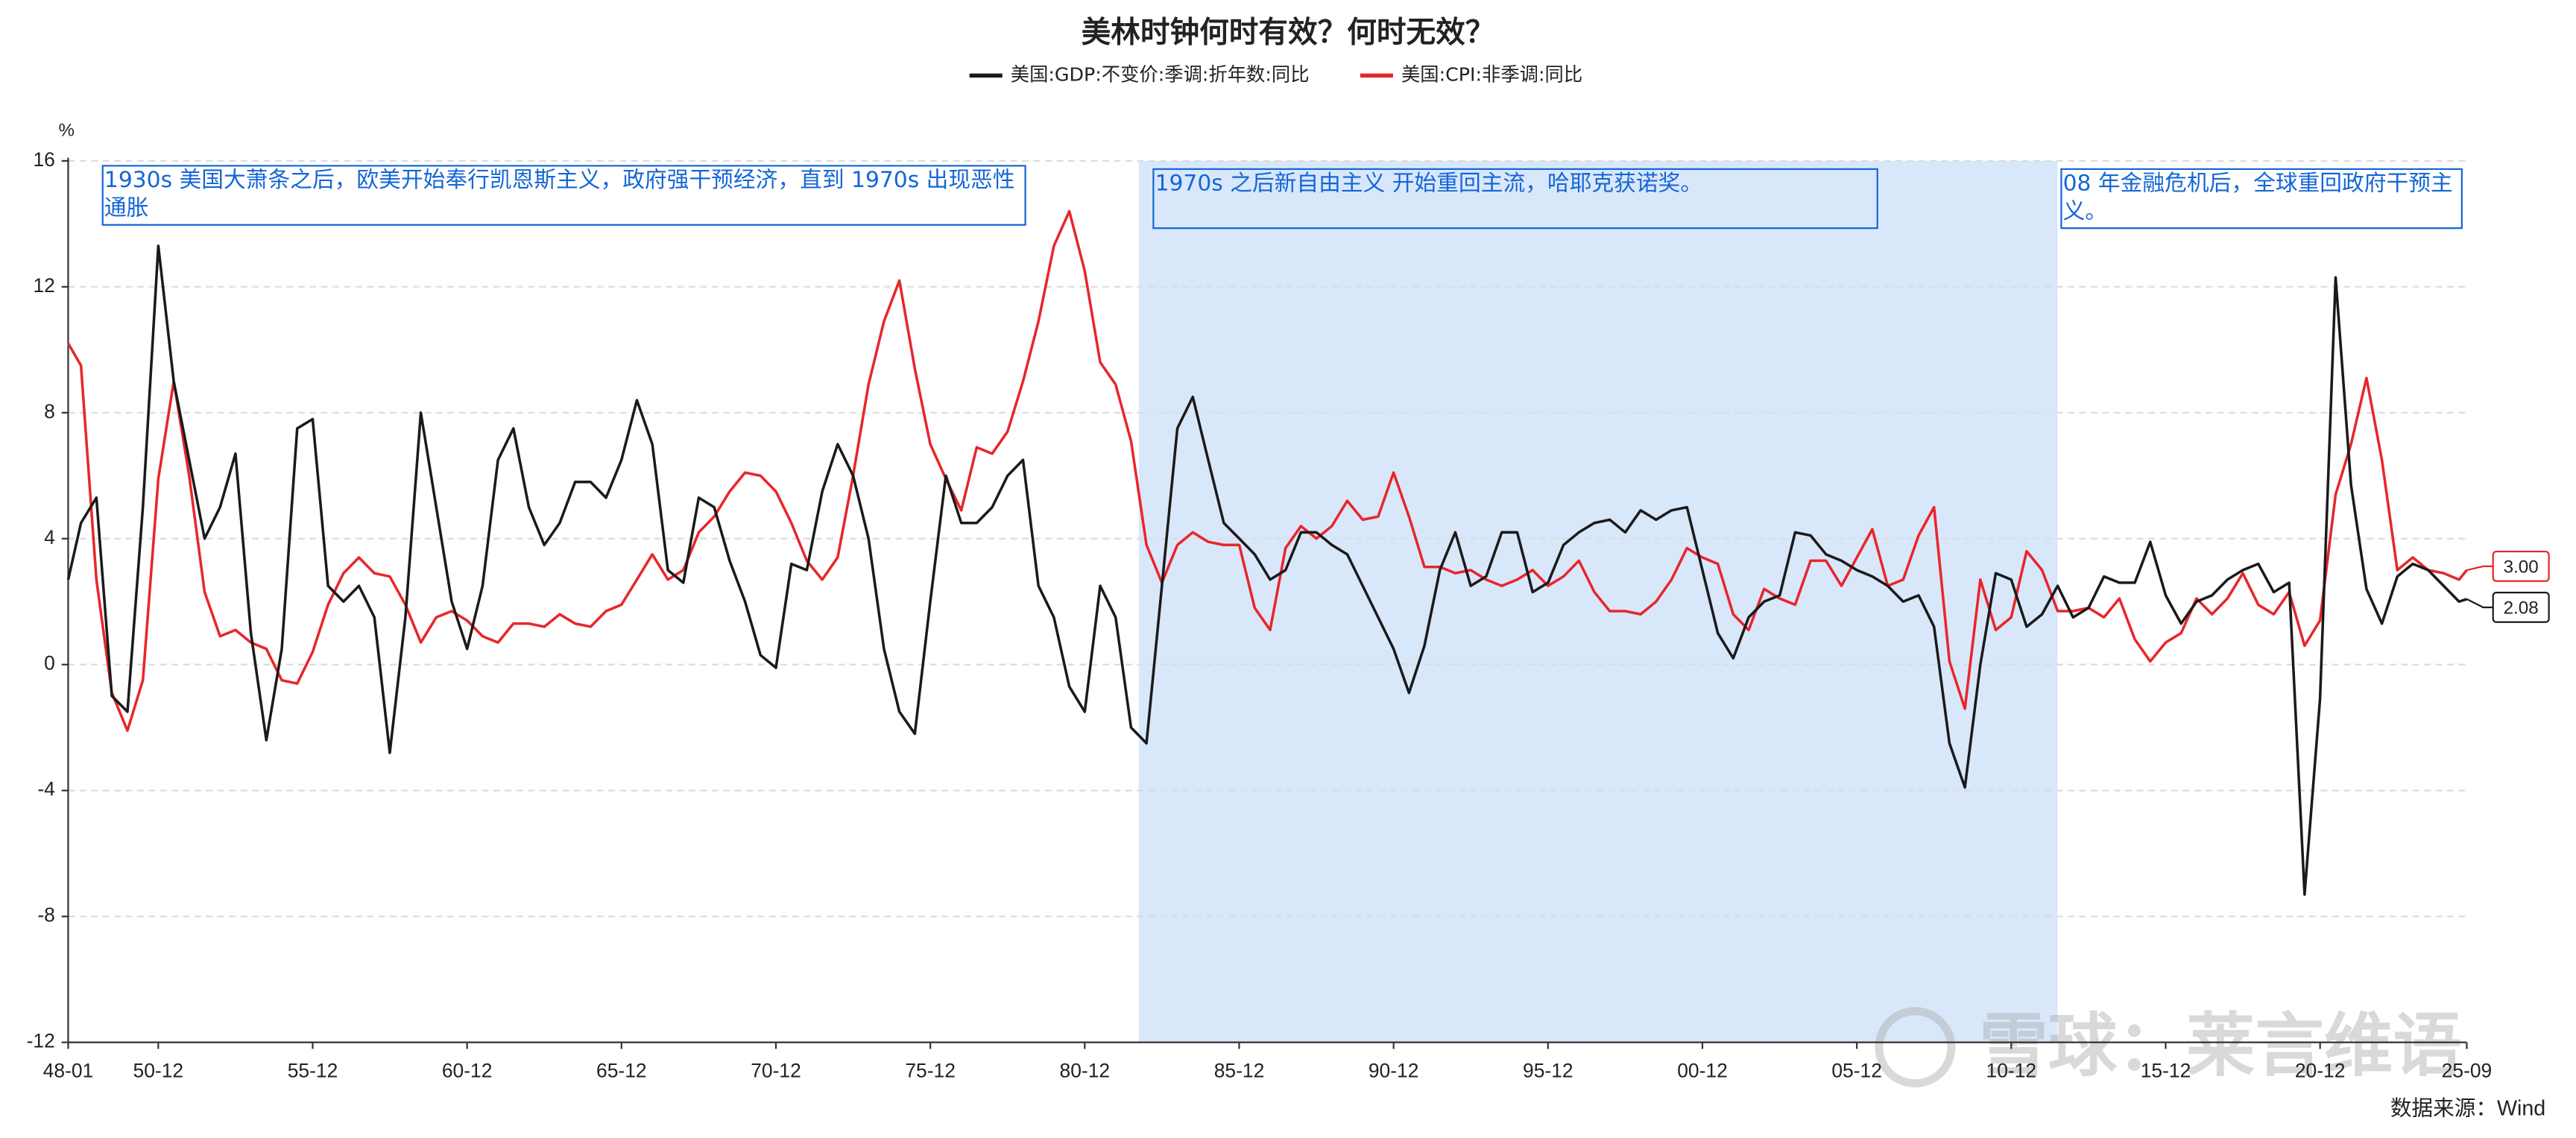 This screenshot has height=1138, width=2576. I want to click on chart-title: 美林时钟何时有效？何时无效？, so click(1288, 32).